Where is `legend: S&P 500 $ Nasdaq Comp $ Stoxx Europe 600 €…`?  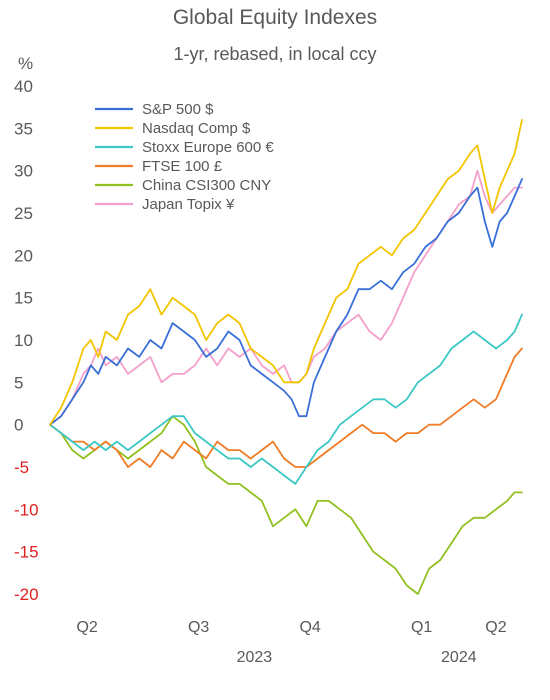 legend: S&P 500 $ Nasdaq Comp $ Stoxx Europe 600 €… is located at coordinates (184, 157).